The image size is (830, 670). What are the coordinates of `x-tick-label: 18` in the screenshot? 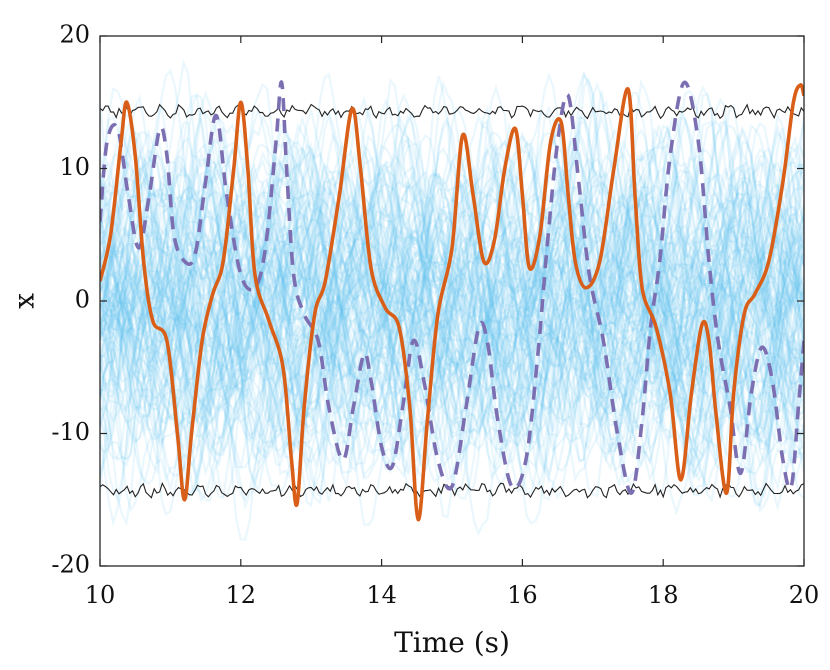 It's located at (663, 595).